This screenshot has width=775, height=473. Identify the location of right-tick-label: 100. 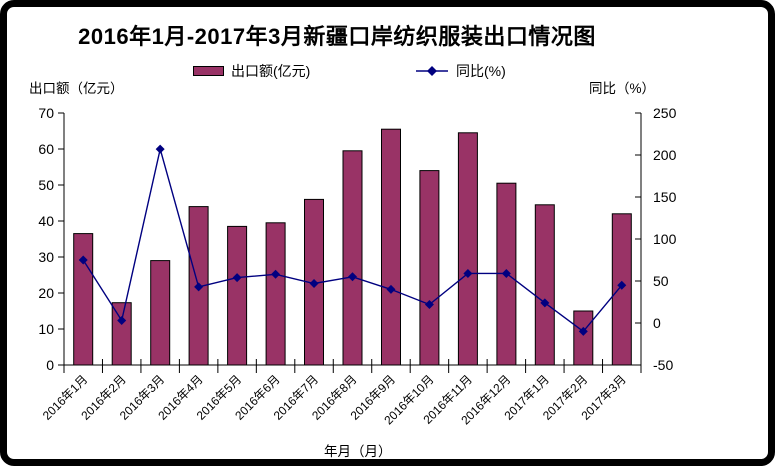
(665, 239).